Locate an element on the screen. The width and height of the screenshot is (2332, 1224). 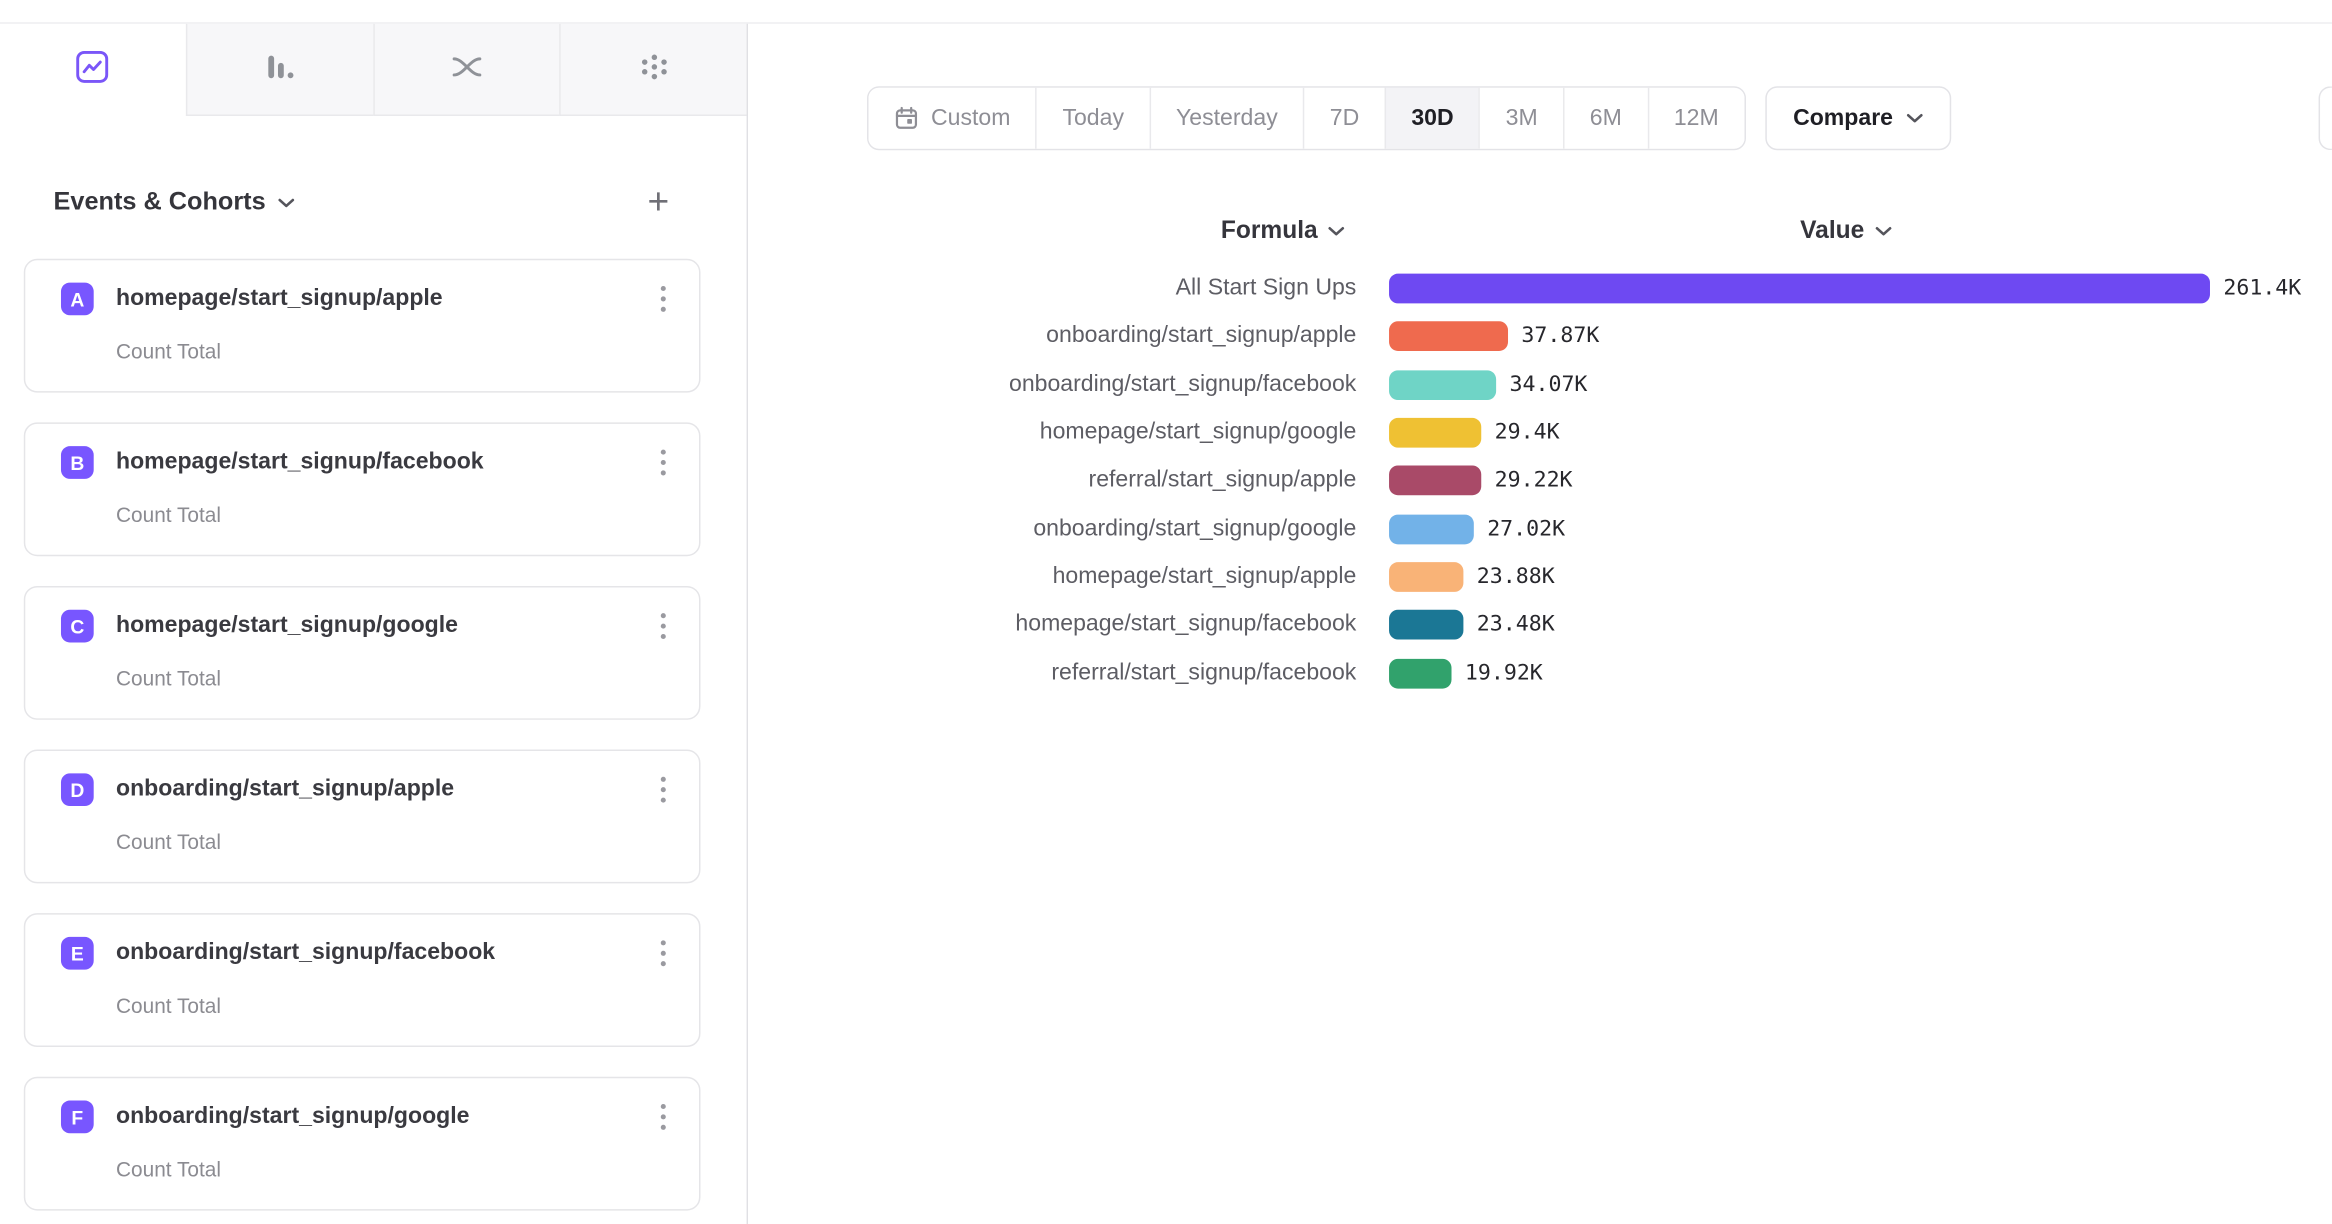
event-name: homepage/start_signup/facebook is located at coordinates (300, 462).